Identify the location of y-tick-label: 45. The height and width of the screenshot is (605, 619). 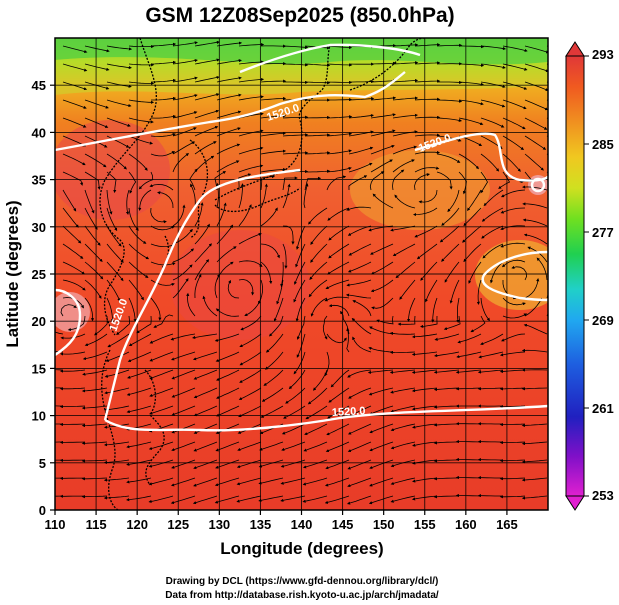
(39, 85).